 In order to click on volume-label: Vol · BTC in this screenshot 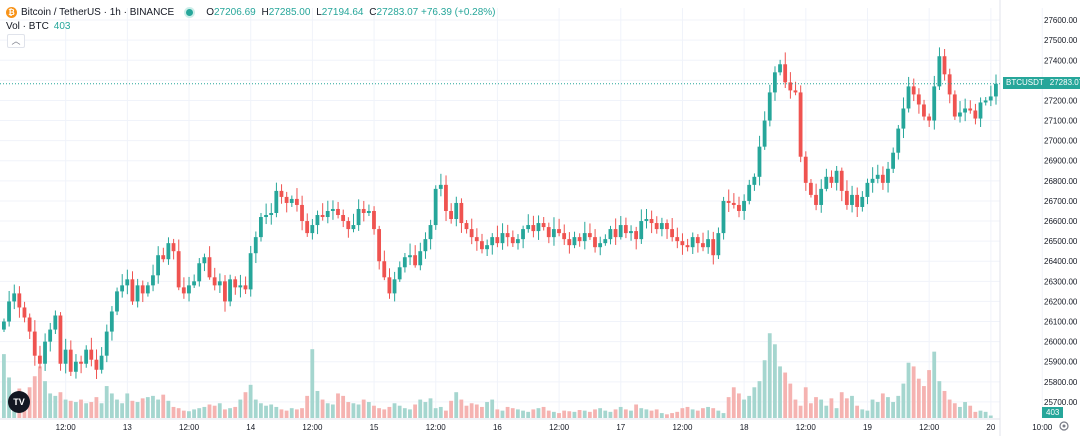, I will do `click(27, 26)`.